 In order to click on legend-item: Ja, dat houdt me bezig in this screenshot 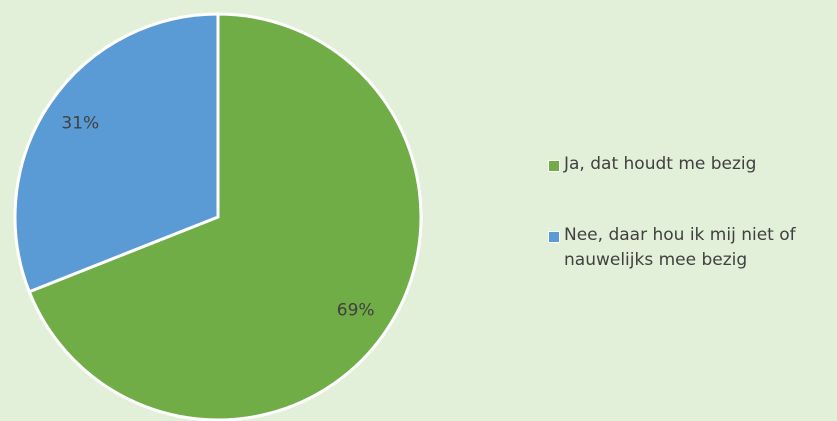, I will do `click(690, 164)`.